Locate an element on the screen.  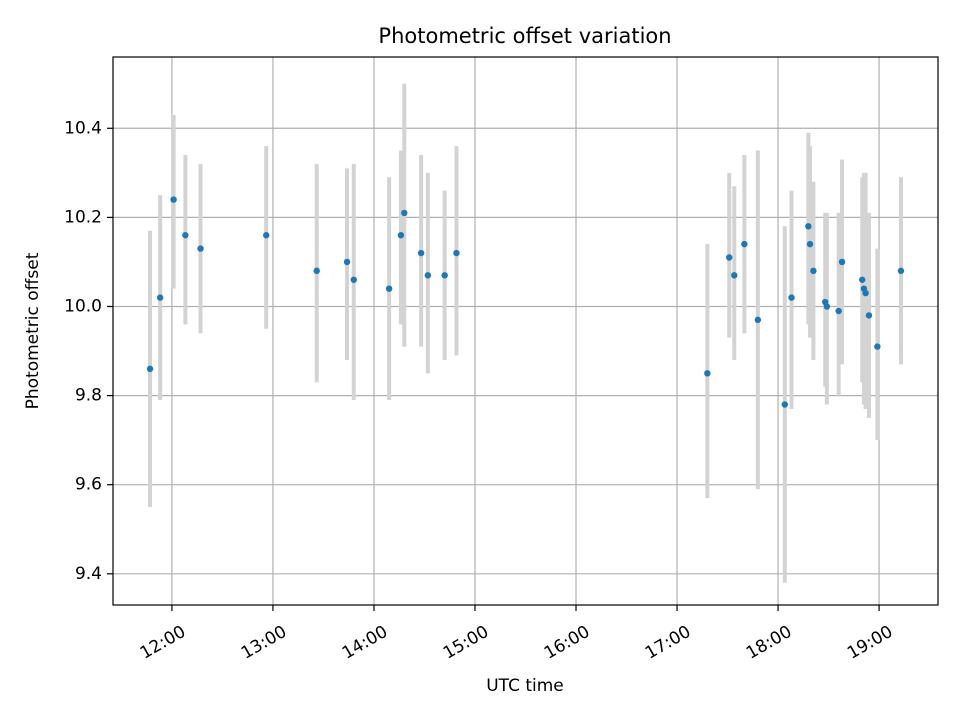
y-axis-title: Photometric offset is located at coordinates (33, 330).